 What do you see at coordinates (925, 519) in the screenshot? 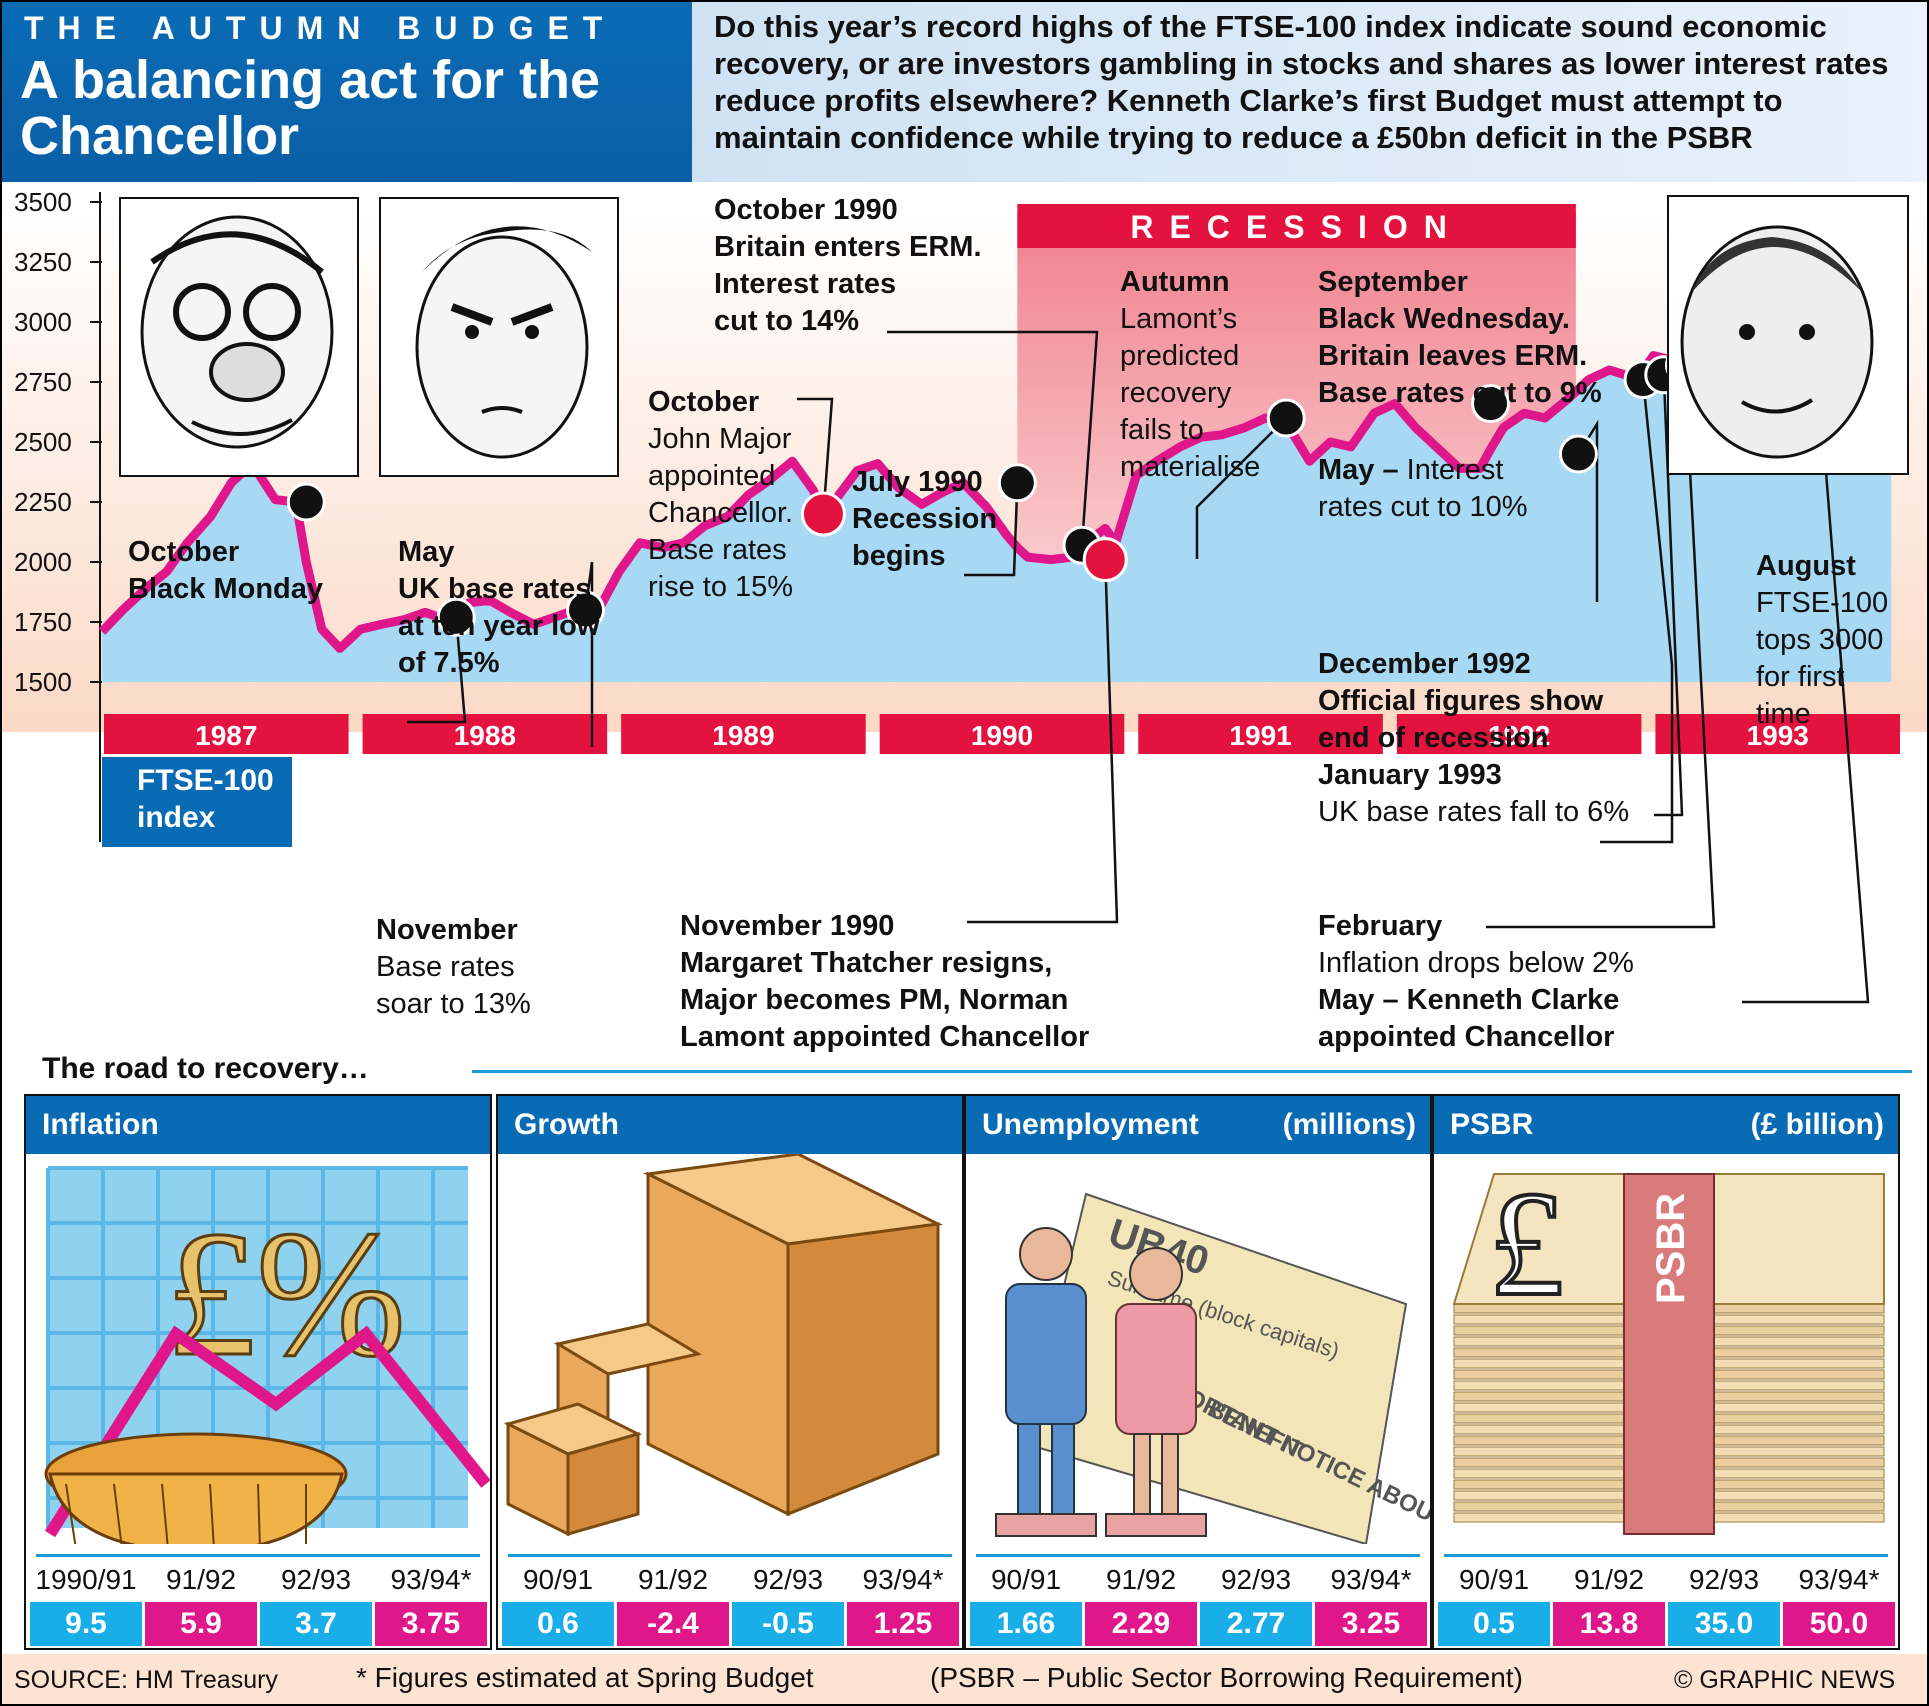
I see `annotation-july-1990: July 1990 Recession begins` at bounding box center [925, 519].